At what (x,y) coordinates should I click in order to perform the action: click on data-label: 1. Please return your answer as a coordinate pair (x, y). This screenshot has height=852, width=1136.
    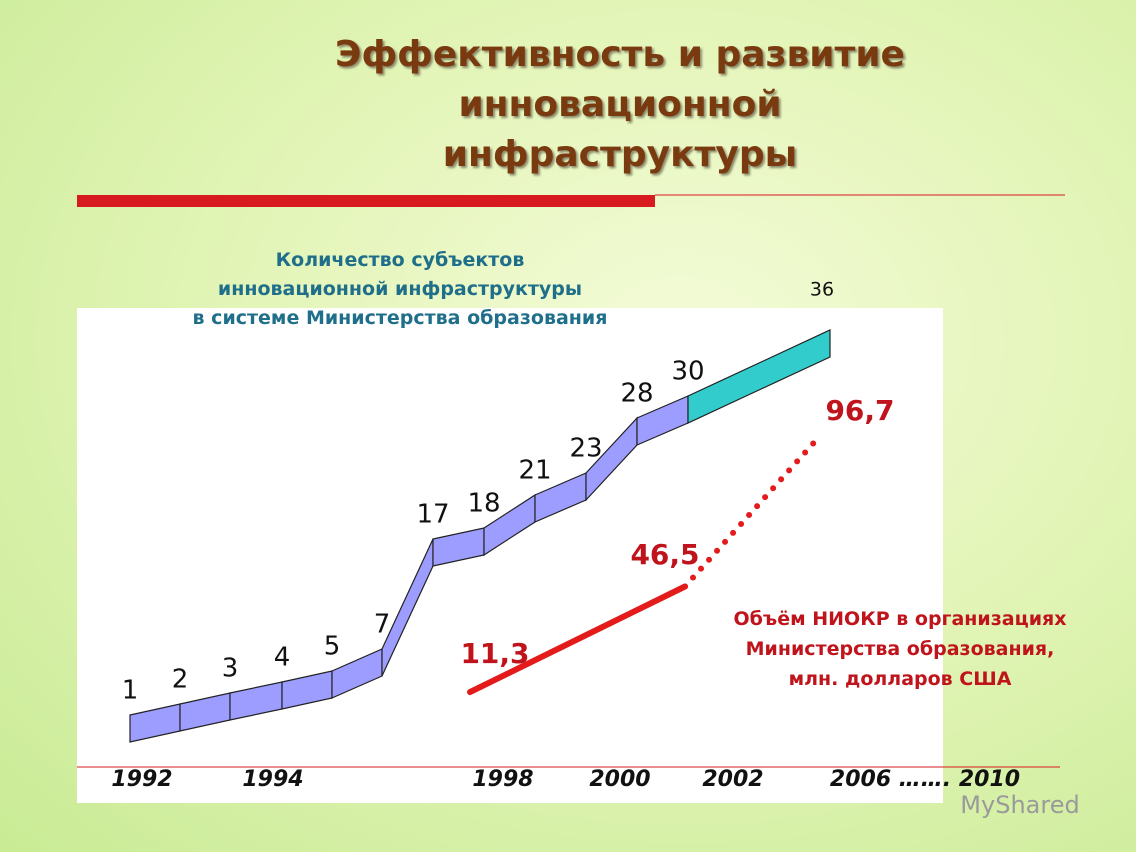
    Looking at the image, I should click on (130, 691).